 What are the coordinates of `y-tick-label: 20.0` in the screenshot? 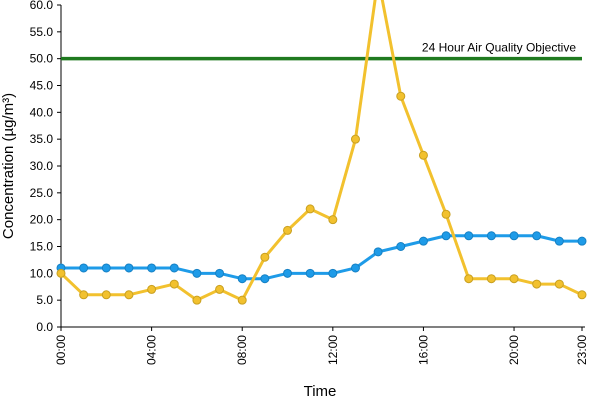 It's located at (42, 220).